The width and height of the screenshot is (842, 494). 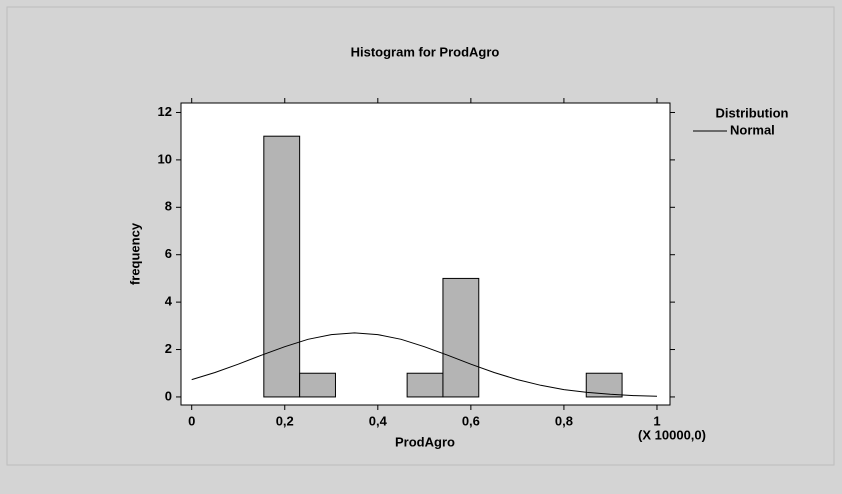 What do you see at coordinates (471, 420) in the screenshot?
I see `x-tick-label: 0,6` at bounding box center [471, 420].